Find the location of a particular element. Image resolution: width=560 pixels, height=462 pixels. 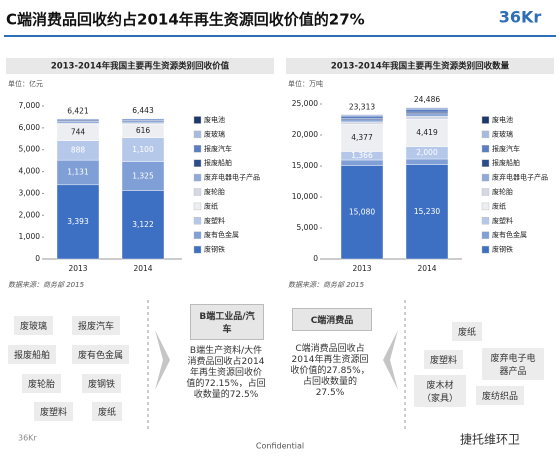

total-label: 6,421 is located at coordinates (78, 111).